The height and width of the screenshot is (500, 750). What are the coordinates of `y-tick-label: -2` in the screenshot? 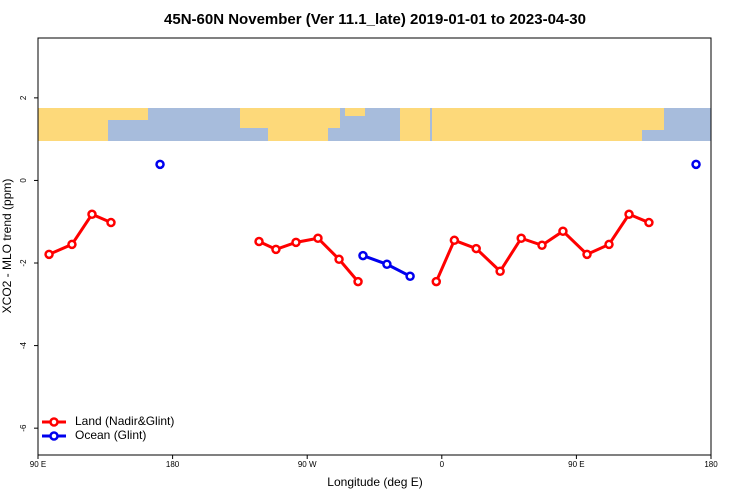 It's located at (23, 263).